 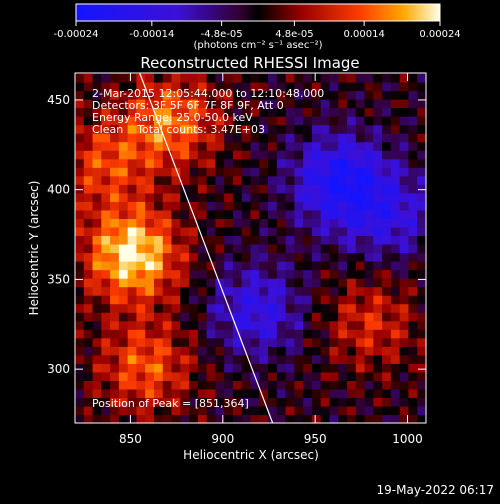 What do you see at coordinates (170, 403) in the screenshot?
I see `annotation-peak-position: Position of Peak = [851,364]` at bounding box center [170, 403].